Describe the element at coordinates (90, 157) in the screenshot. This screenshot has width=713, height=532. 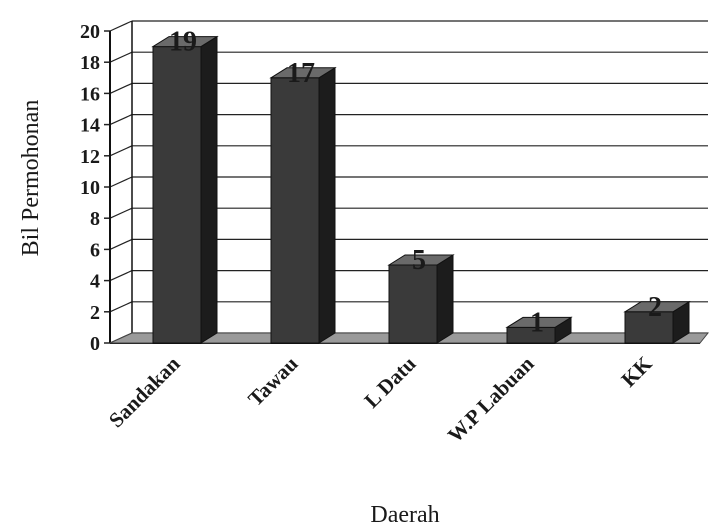
I see `y-tick-label: 12` at that location.